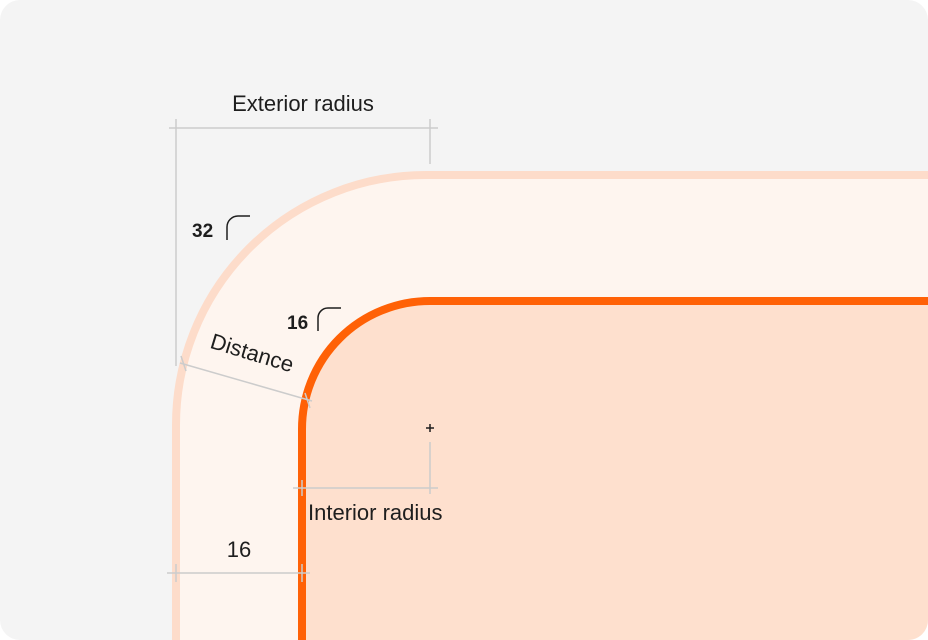  I want to click on interior-radius-value: 16, so click(297, 323).